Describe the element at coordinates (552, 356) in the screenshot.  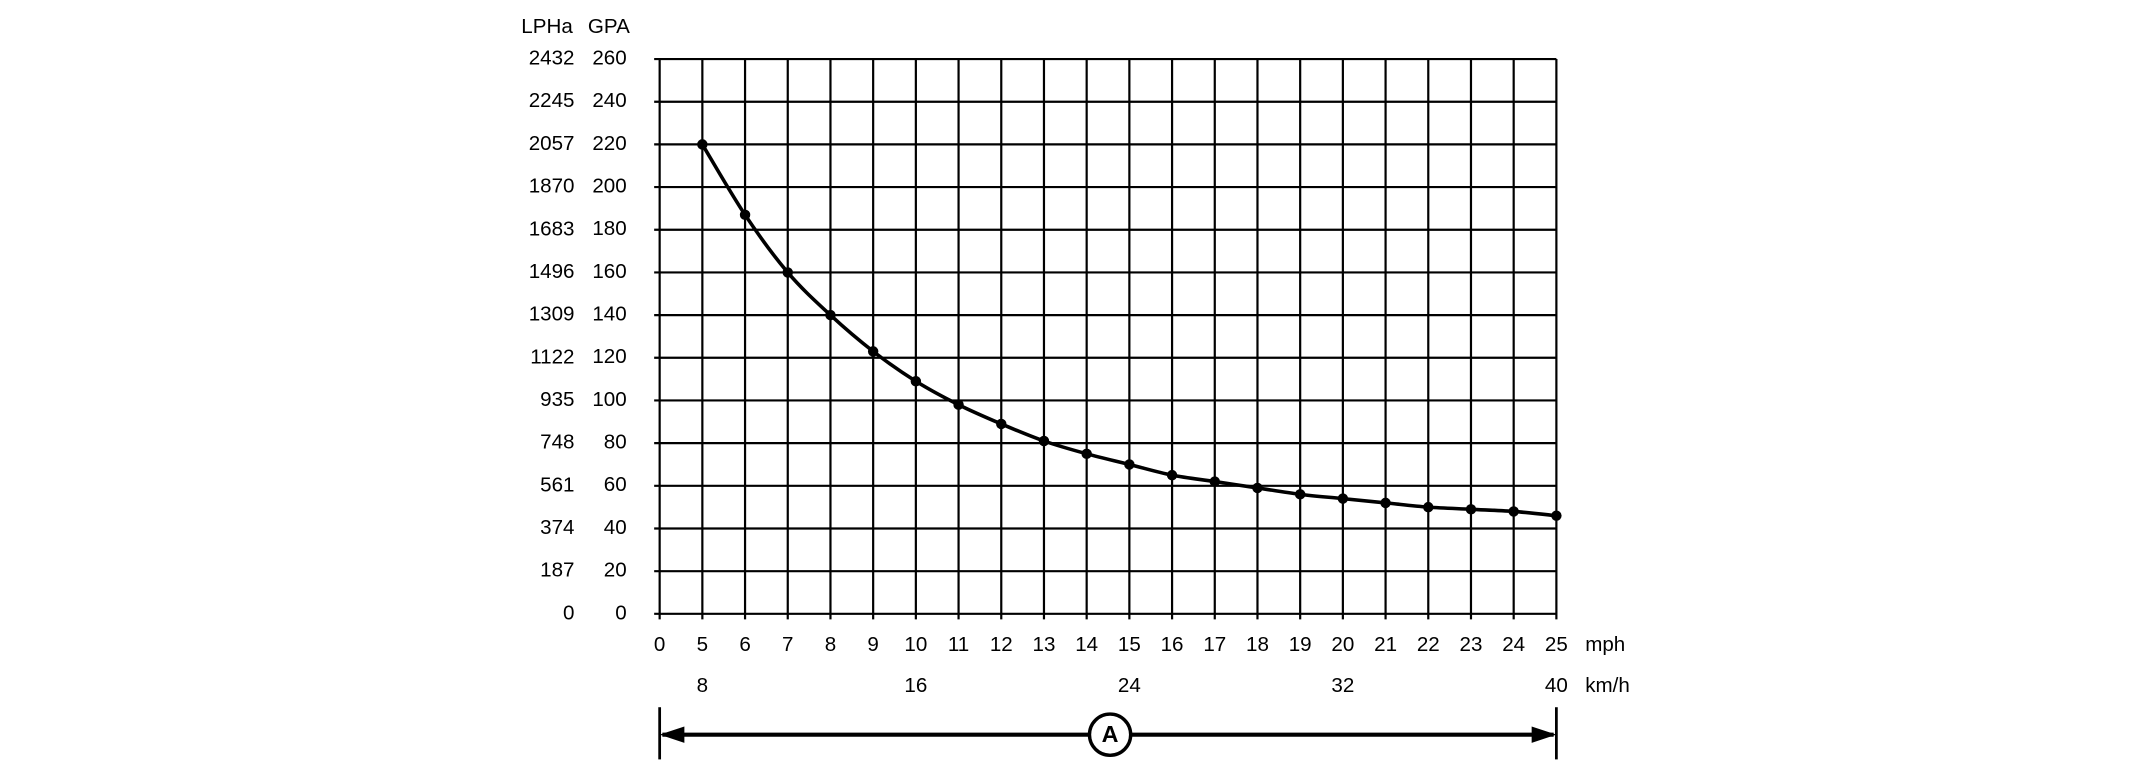
I see `y2-tick-label: 1122` at that location.